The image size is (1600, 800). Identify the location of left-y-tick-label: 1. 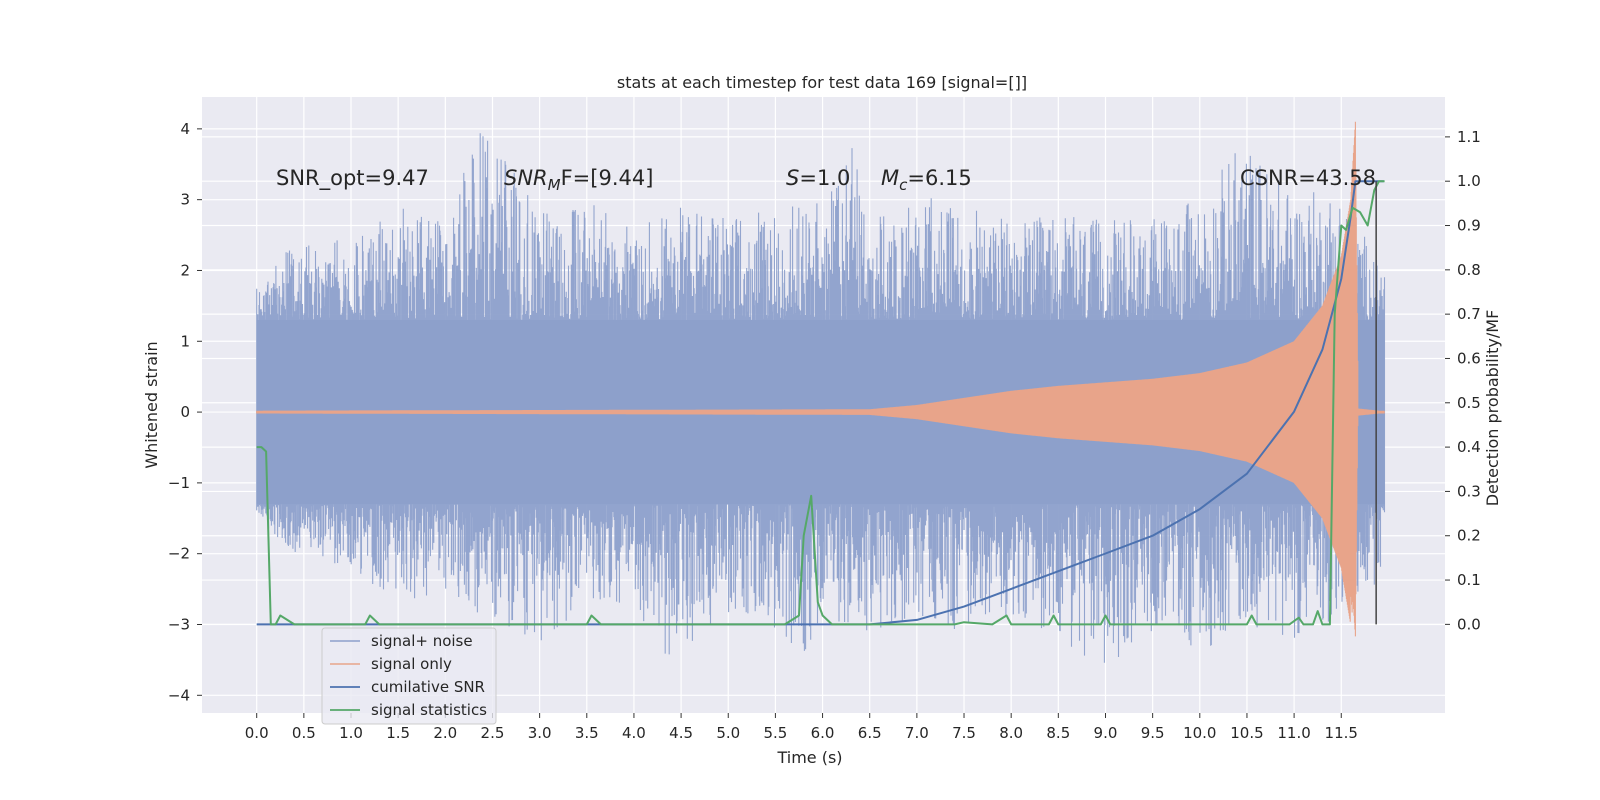
(185, 341).